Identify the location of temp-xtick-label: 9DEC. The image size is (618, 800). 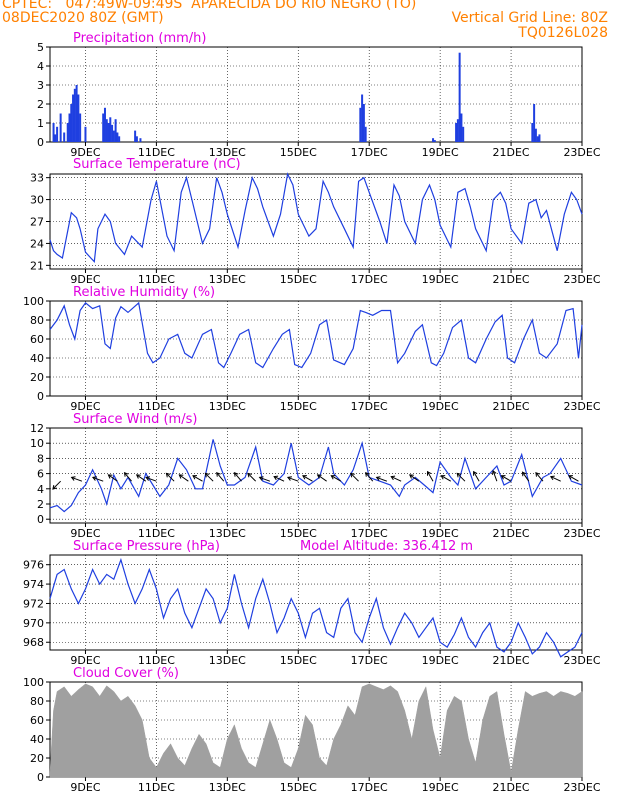
(85, 279).